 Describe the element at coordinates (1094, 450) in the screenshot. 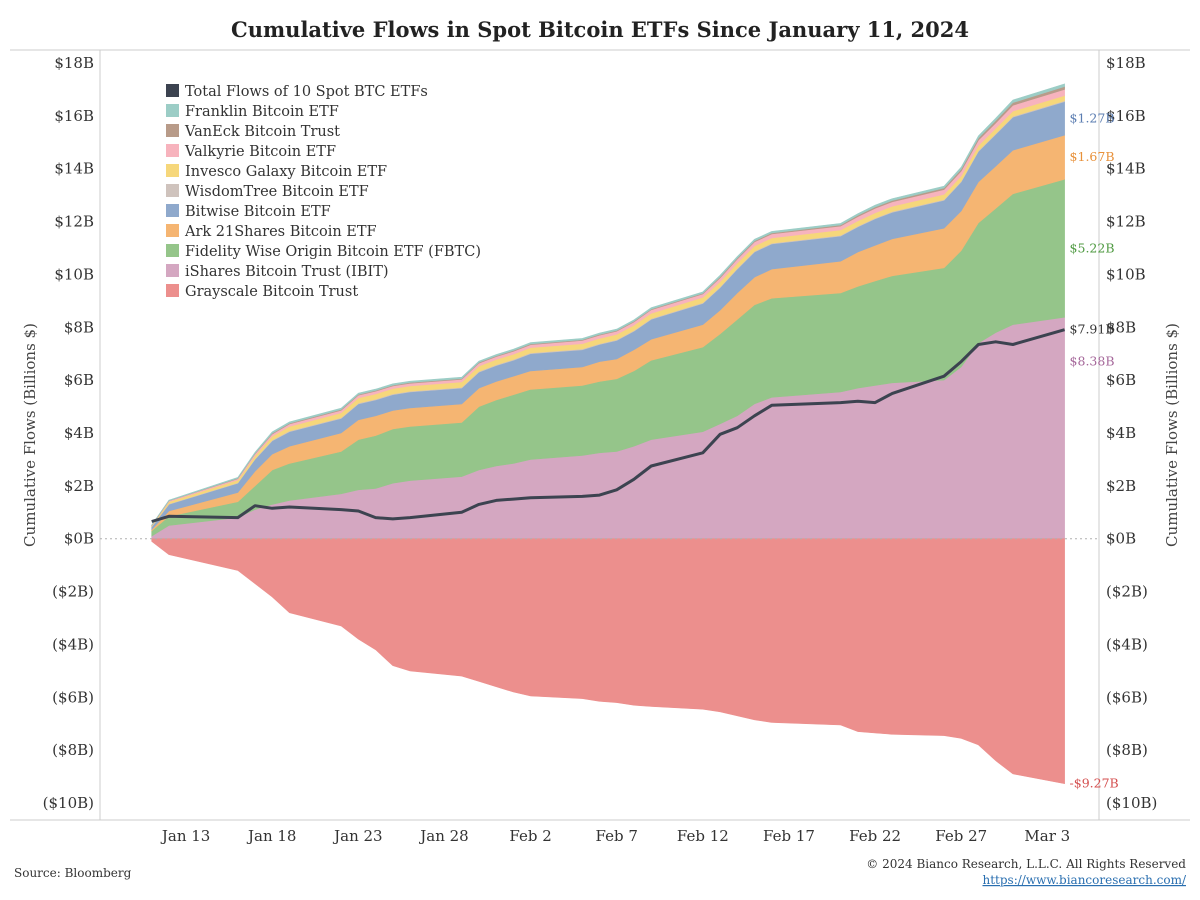

I see `end-labels: $1.27B $1.67B $5.22B $7.91B $8.38B -$9.27B` at that location.